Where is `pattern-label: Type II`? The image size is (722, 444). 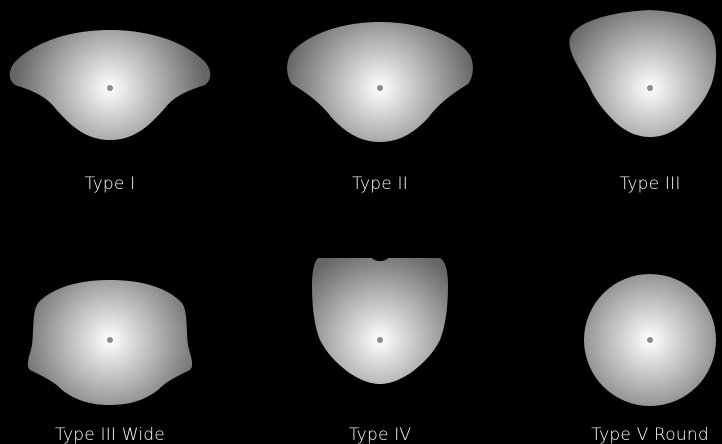
pattern-label: Type II is located at coordinates (380, 184).